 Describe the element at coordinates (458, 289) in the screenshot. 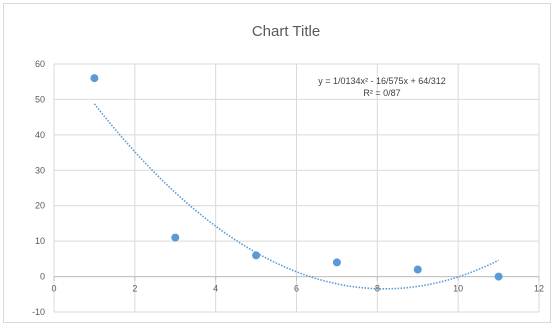

I see `x-tick-label: 10` at that location.